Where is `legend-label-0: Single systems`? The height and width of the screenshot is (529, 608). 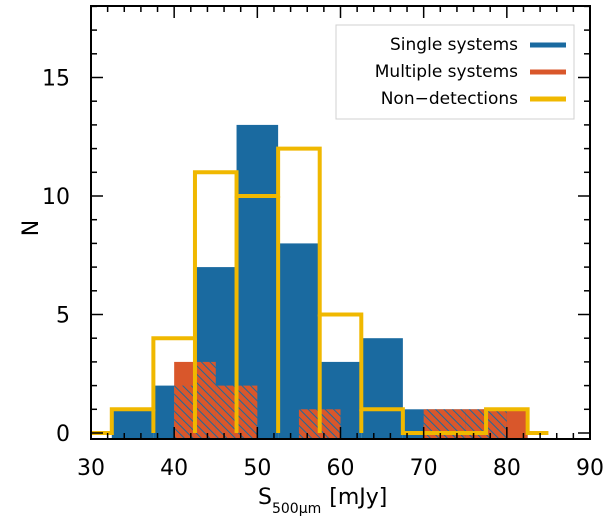 legend-label-0: Single systems is located at coordinates (454, 45).